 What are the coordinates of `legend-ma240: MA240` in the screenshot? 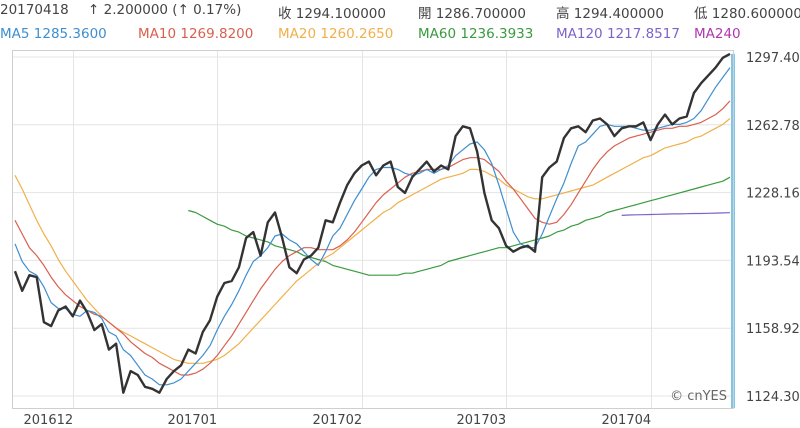 It's located at (717, 34).